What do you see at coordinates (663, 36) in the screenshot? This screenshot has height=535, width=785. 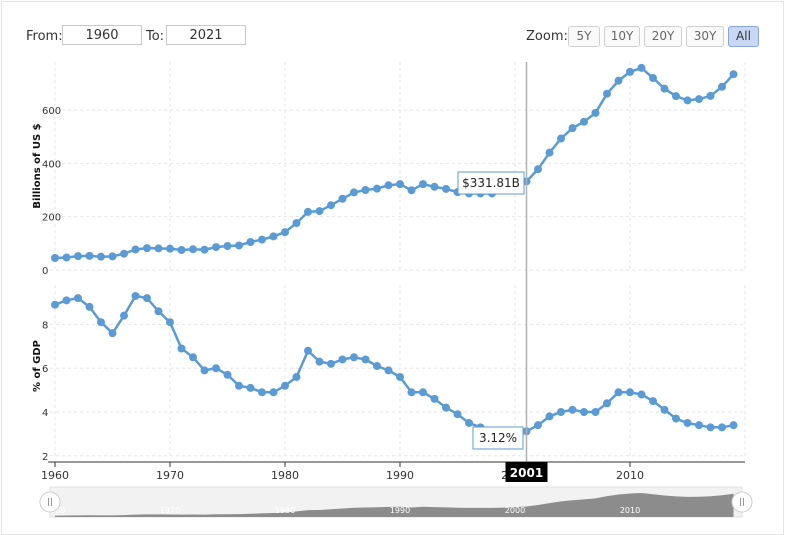 I see `zoom-20y-button: 20Y` at bounding box center [663, 36].